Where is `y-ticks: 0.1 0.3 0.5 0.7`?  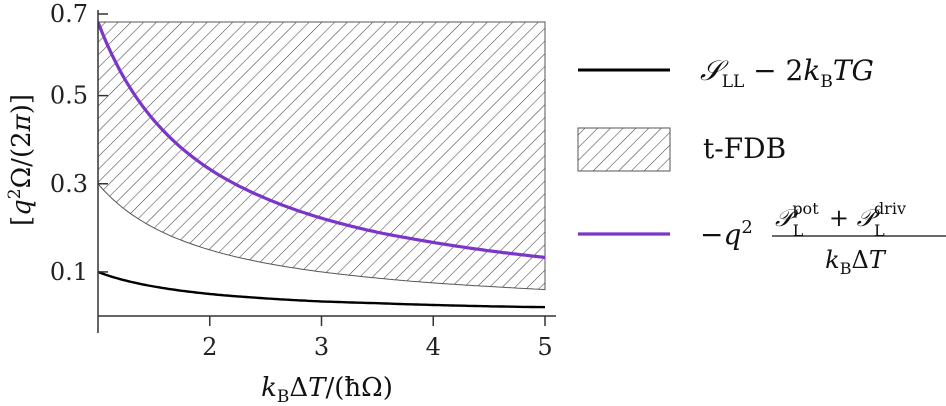 y-ticks: 0.1 0.3 0.5 0.7 is located at coordinates (79, 143).